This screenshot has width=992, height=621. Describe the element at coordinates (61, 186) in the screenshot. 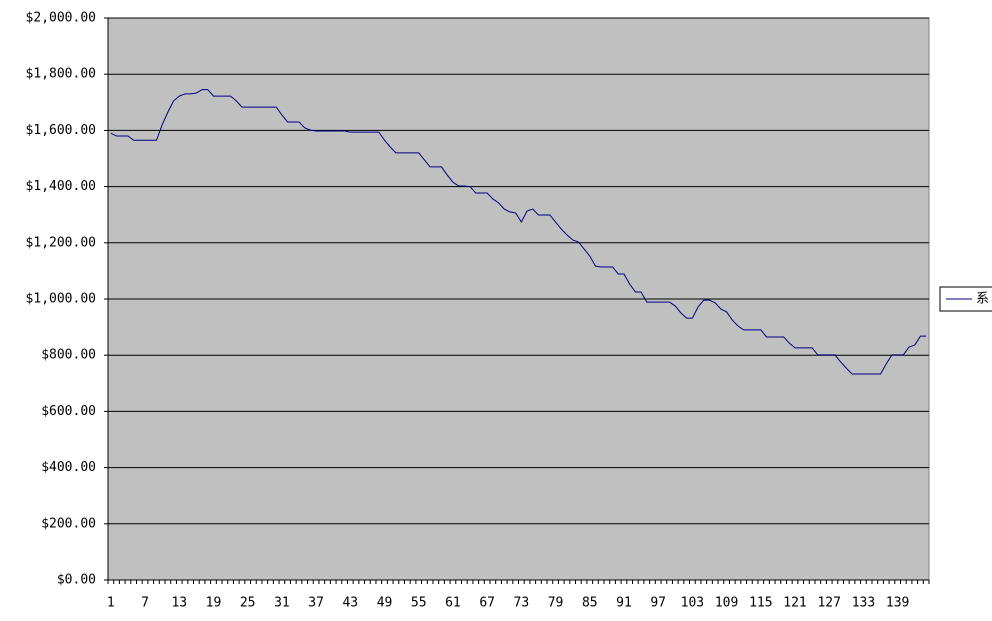

I see `y-tick-label: $1,400.00` at that location.